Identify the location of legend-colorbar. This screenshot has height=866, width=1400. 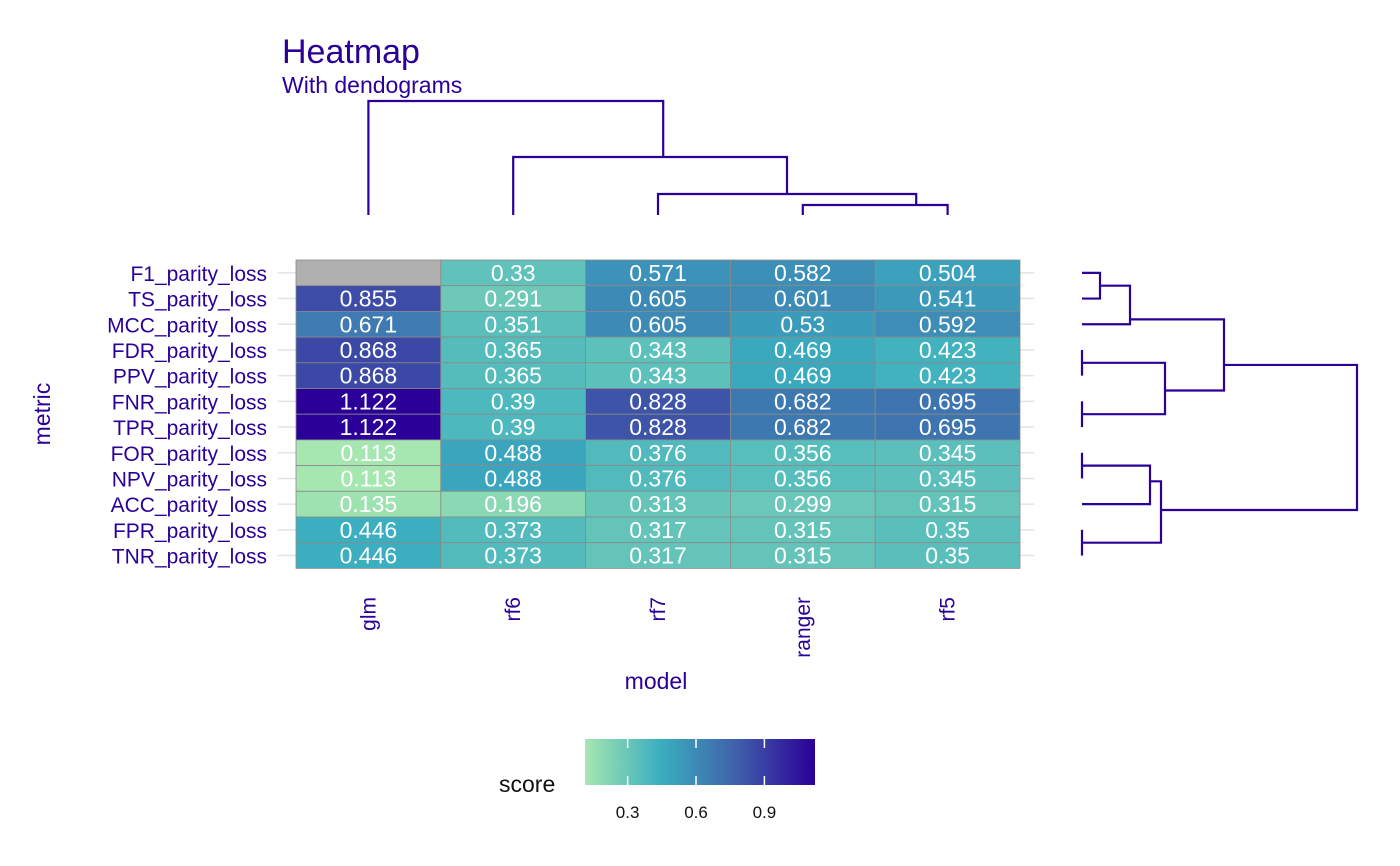
(700, 762).